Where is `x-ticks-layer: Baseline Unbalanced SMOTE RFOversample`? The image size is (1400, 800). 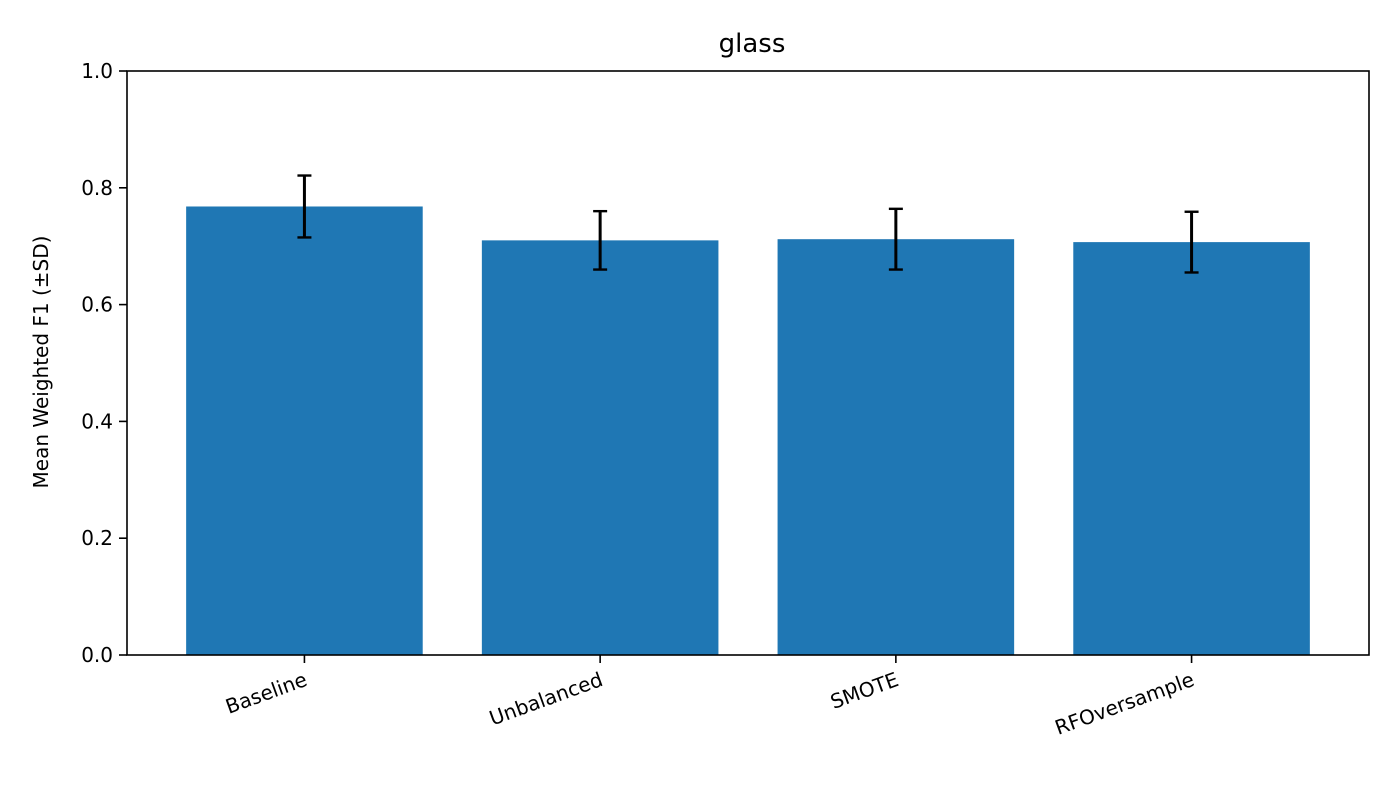 x-ticks-layer: Baseline Unbalanced SMOTE RFOversample is located at coordinates (709, 697).